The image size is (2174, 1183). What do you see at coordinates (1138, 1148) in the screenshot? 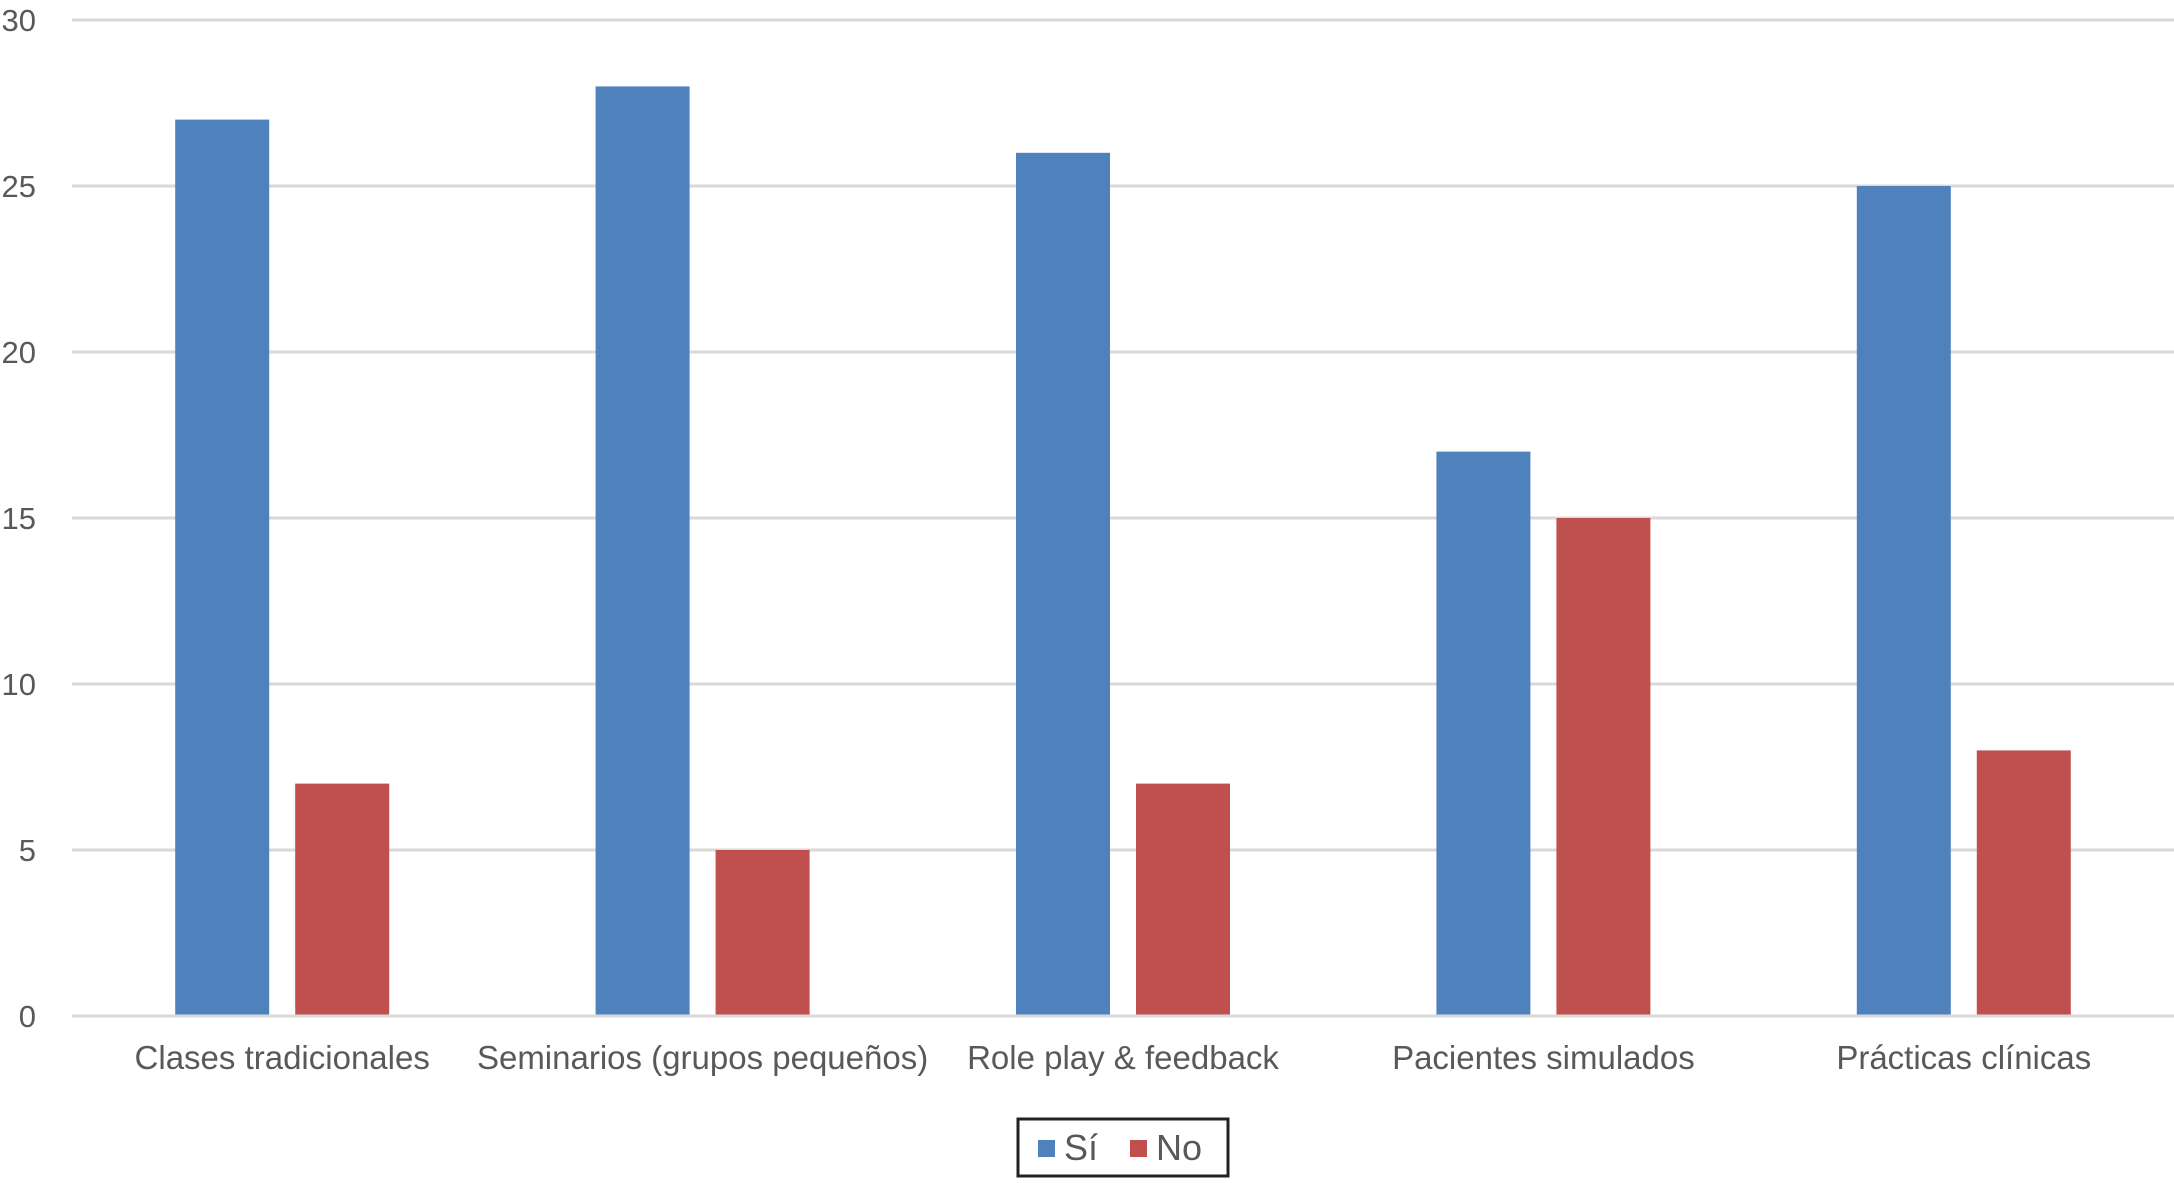
I see `legend-swatch-no` at bounding box center [1138, 1148].